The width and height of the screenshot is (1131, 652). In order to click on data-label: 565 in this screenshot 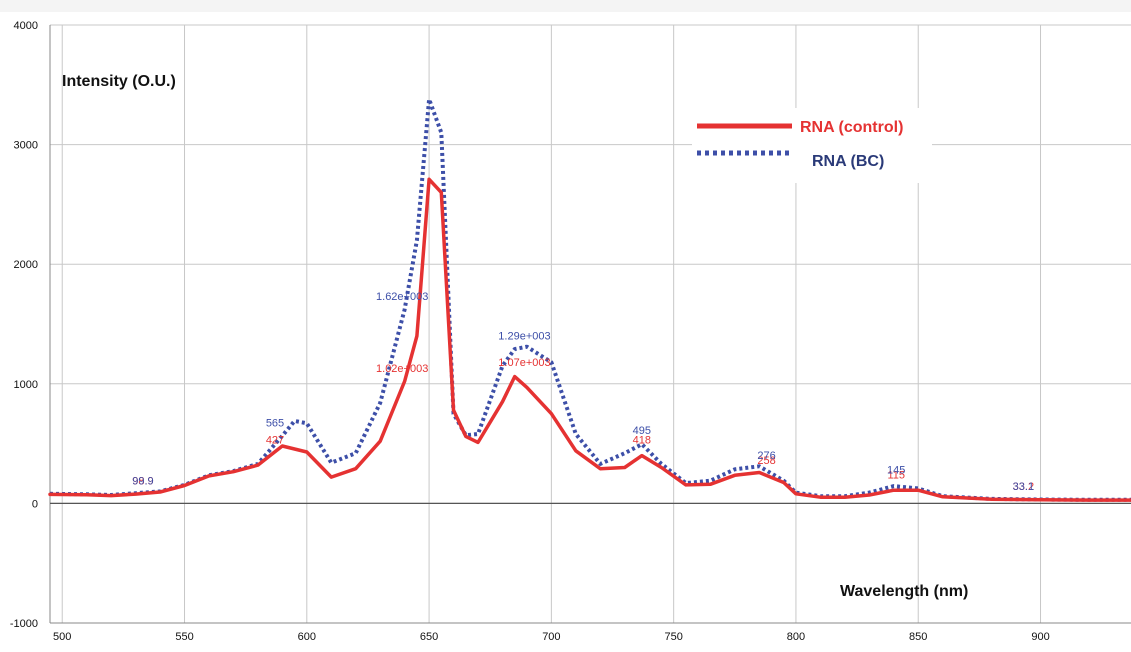, I will do `click(275, 423)`.